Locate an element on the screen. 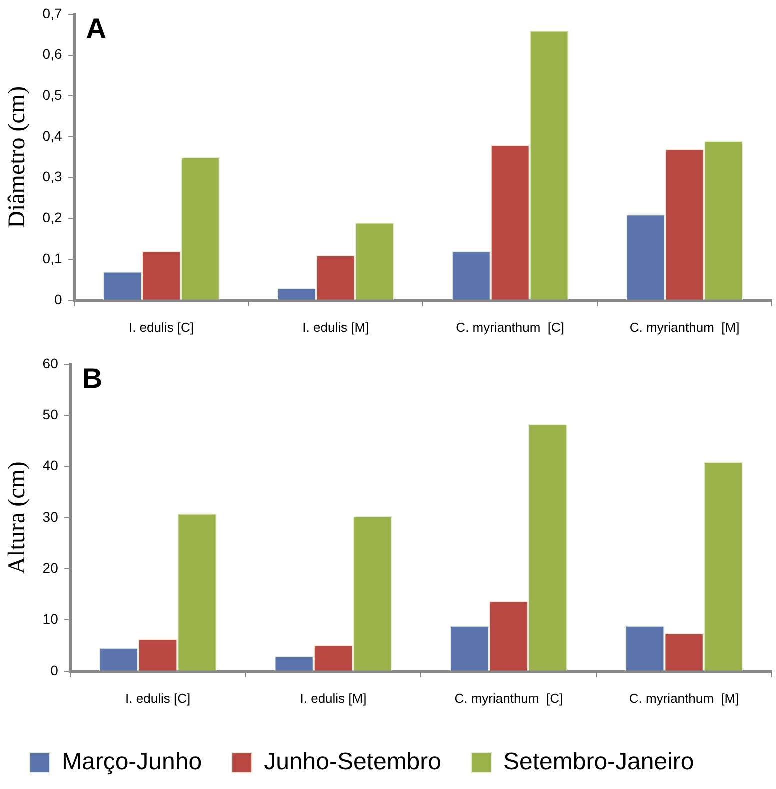  chart-title: B is located at coordinates (92, 378).